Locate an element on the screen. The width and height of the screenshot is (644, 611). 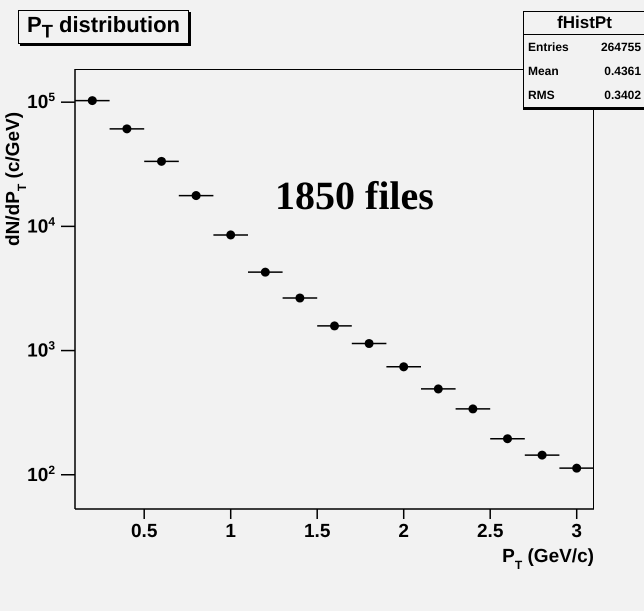
x-tick-label: 1.5 is located at coordinates (317, 531).